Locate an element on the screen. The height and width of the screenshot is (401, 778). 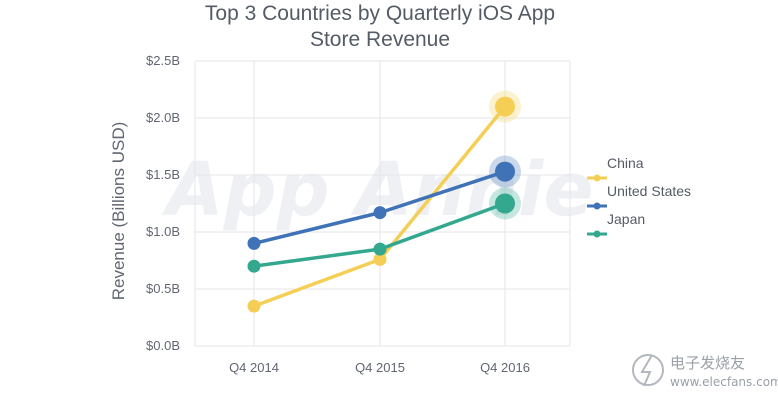
watermark: App Annie is located at coordinates (377, 190).